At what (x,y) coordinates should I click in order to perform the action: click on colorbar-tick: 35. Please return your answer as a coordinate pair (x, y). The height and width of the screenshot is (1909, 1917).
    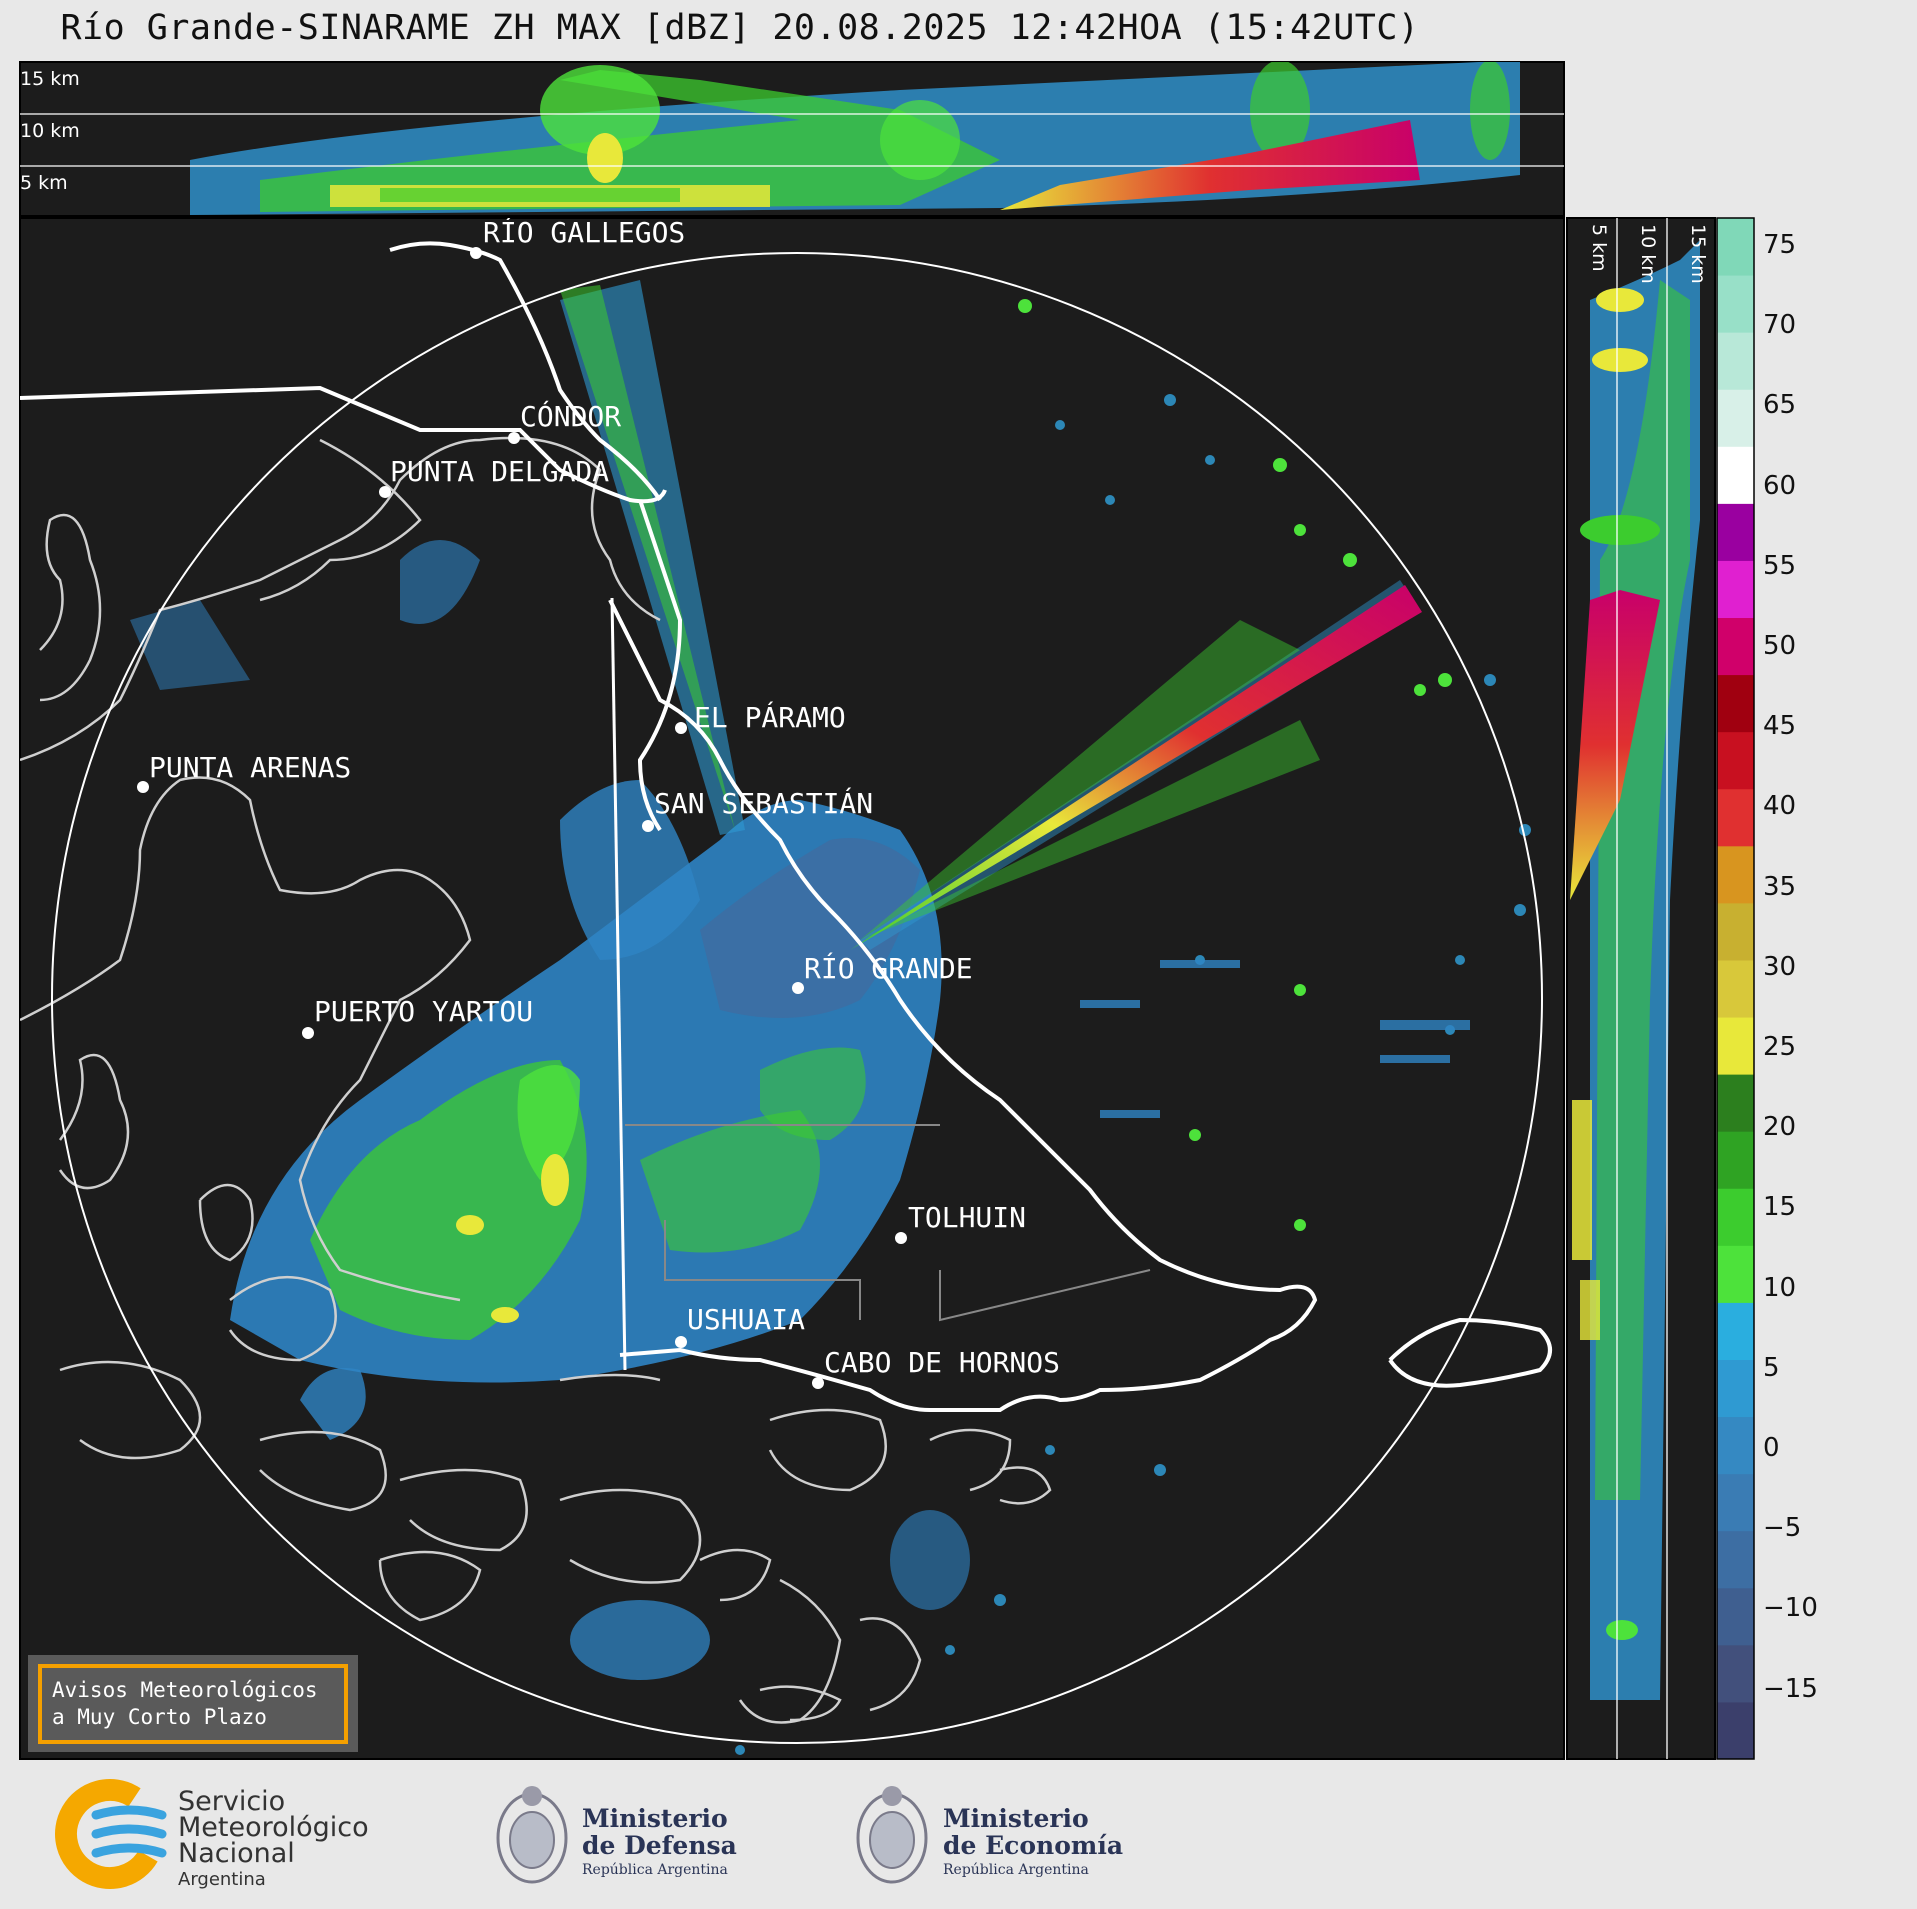
    Looking at the image, I should click on (1779, 887).